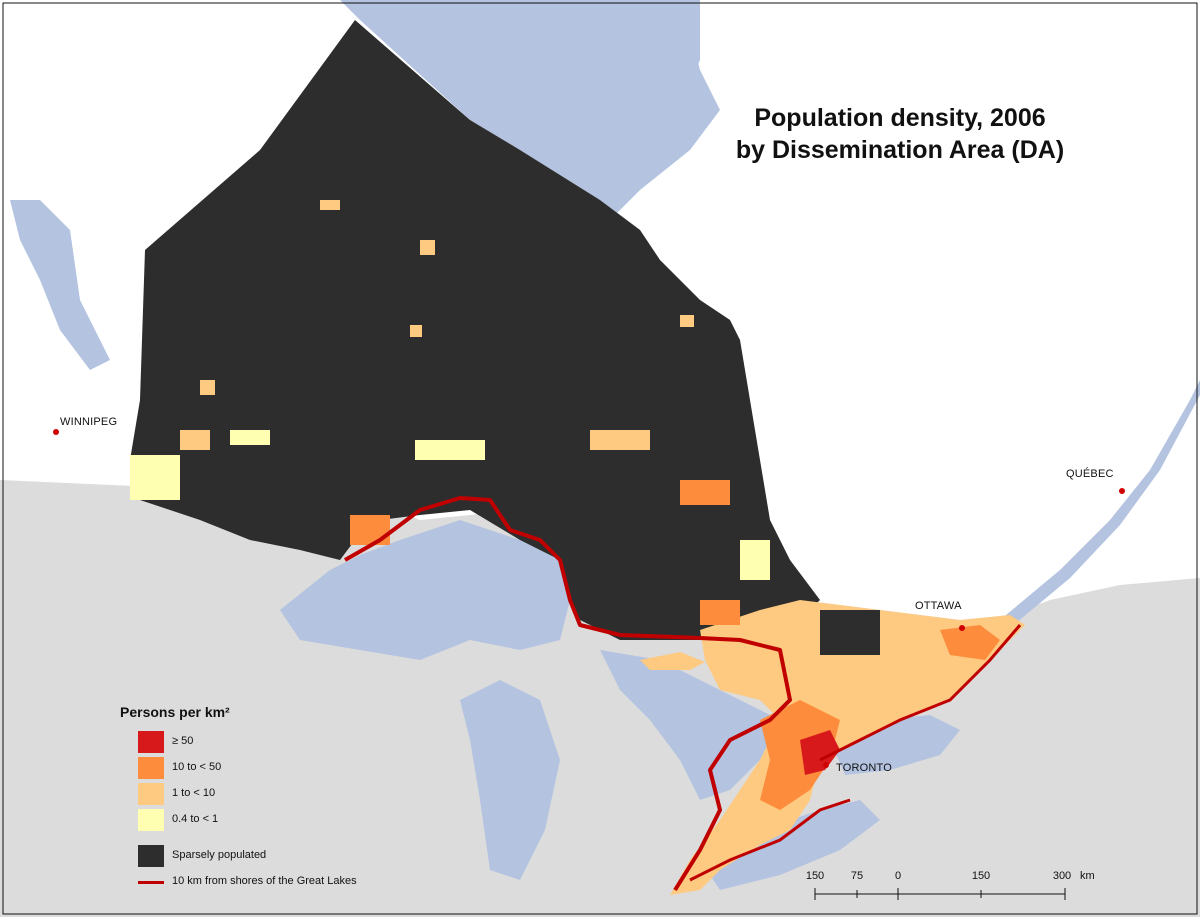  I want to click on sparse-algonquin, so click(850, 632).